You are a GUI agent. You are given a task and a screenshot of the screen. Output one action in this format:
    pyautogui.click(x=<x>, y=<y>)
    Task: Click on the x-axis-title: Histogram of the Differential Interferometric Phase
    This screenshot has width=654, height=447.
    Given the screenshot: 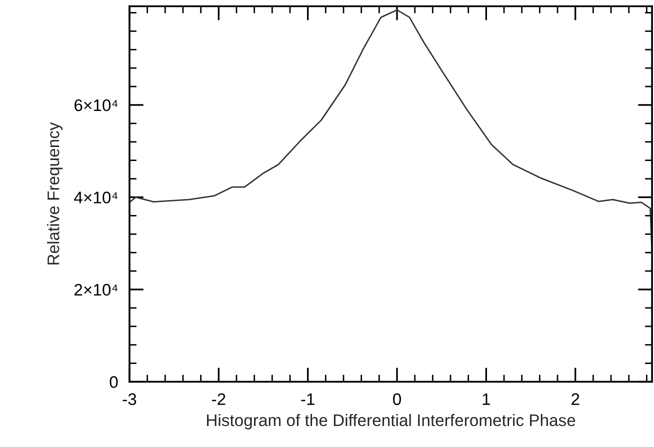 What is the action you would take?
    pyautogui.click(x=391, y=422)
    